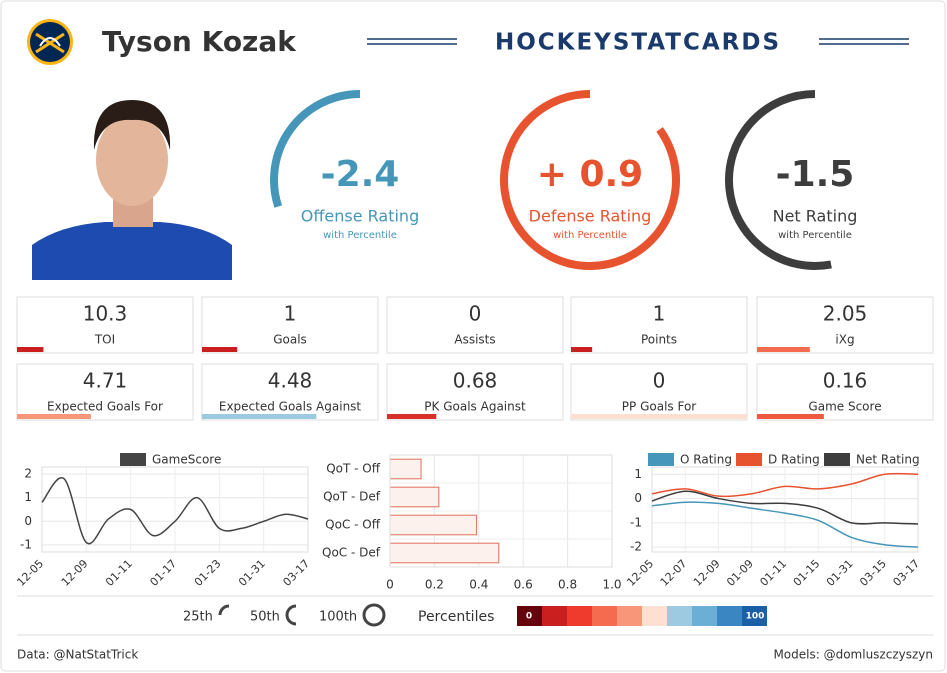 The image size is (947, 673). I want to click on rating-value: -1.5, so click(815, 174).